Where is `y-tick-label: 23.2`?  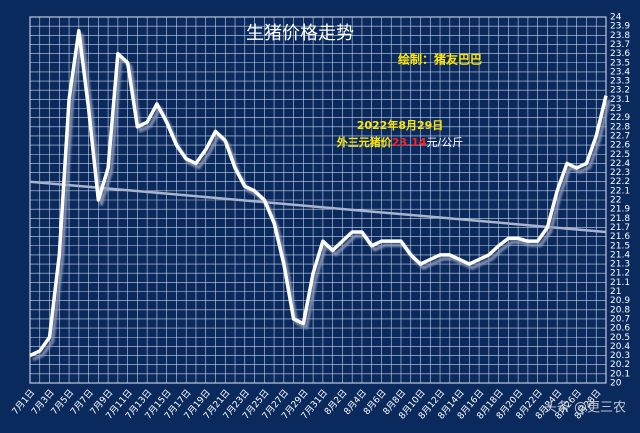
y-tick-label: 23.2 is located at coordinates (620, 91).